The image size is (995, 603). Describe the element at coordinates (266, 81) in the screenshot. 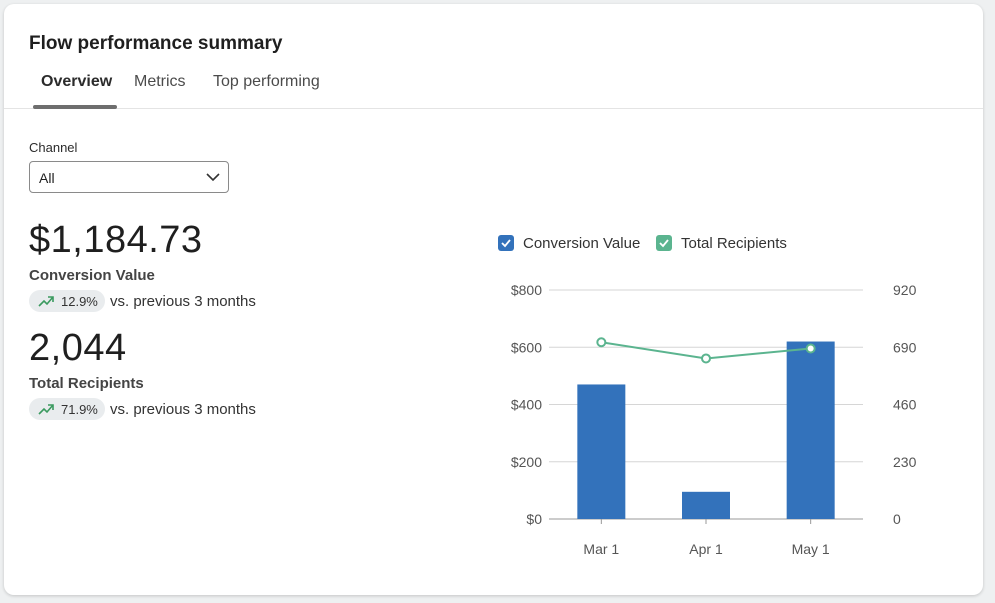

I see `tab-top-performing: Top performing` at that location.